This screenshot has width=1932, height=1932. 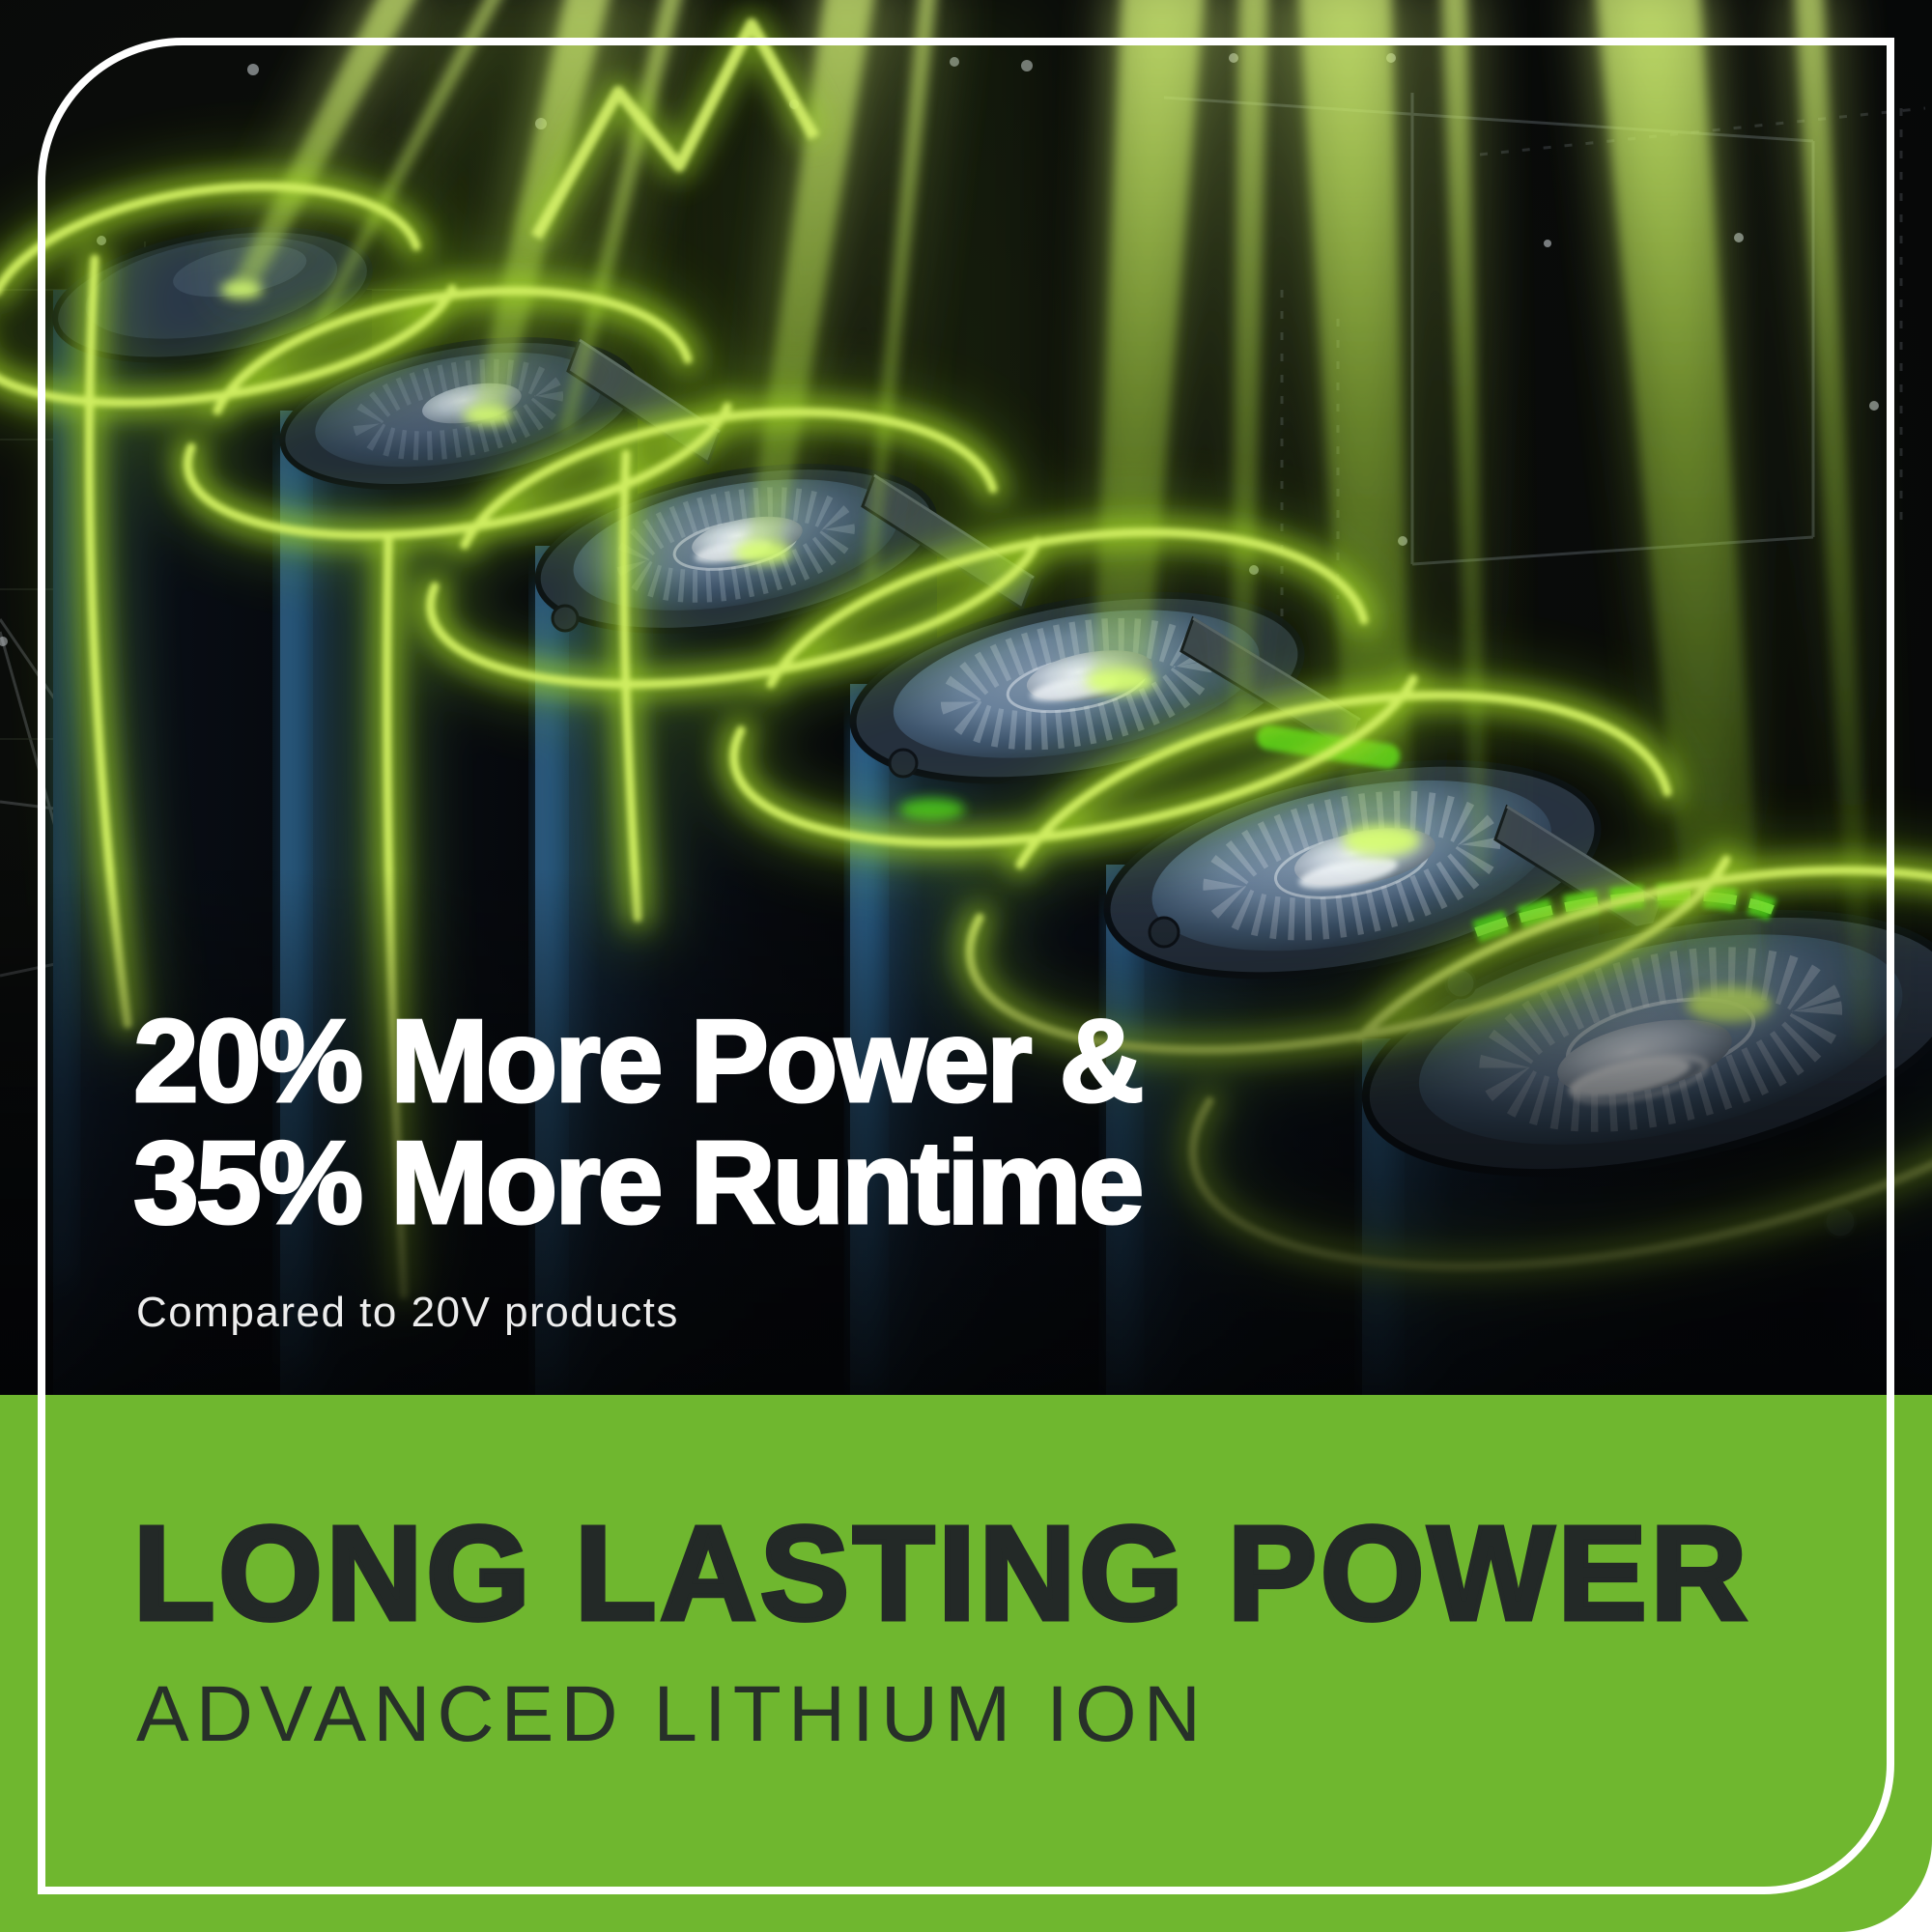 I want to click on headline-line-2: 35% More Runtime, so click(x=639, y=1182).